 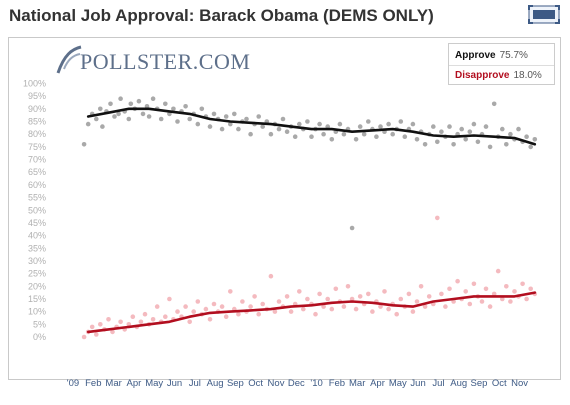 What do you see at coordinates (491, 55) in the screenshot?
I see `legend-item-approve: Approve 75.7%` at bounding box center [491, 55].